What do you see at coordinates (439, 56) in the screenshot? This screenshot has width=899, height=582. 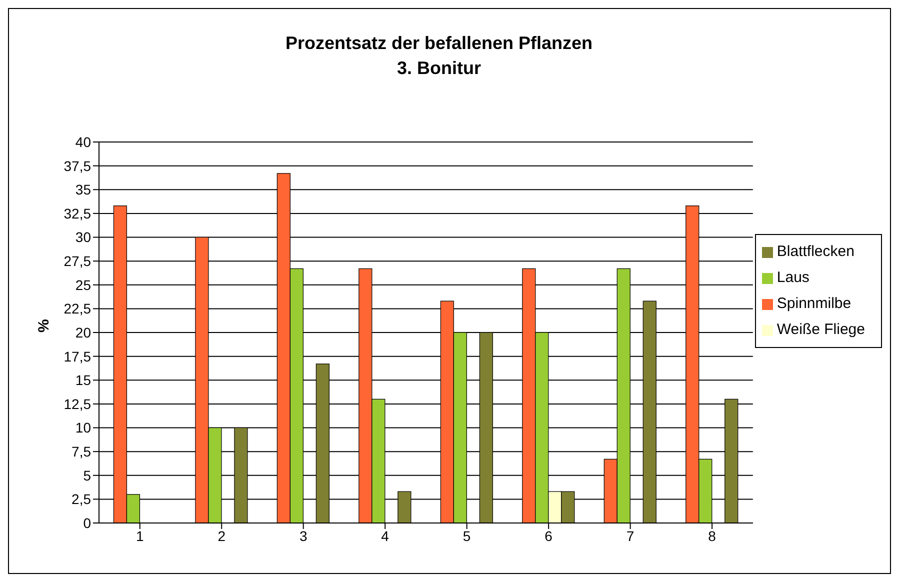 I see `chart-title: Prozentsatz der befallenen Pflanzen 3. Bonitur` at bounding box center [439, 56].